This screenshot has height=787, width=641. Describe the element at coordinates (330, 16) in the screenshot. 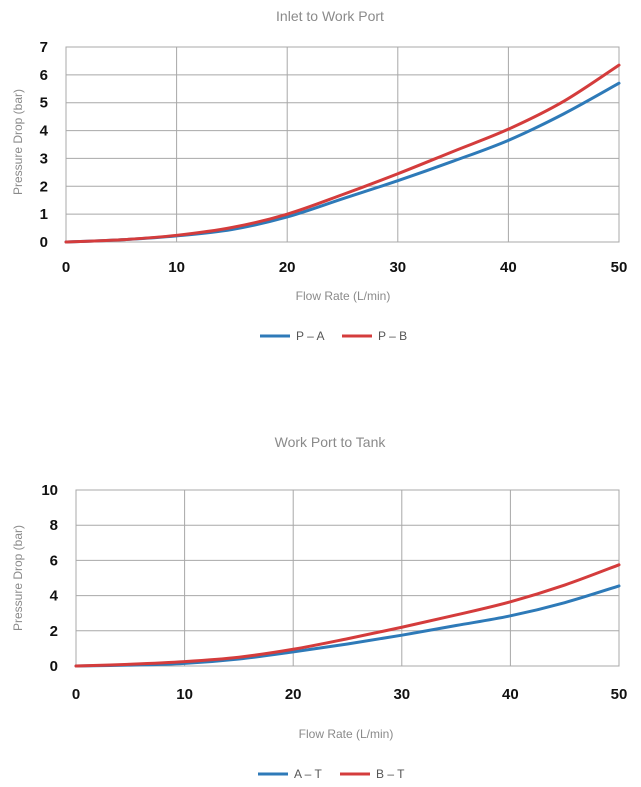

I see `chart-title: Inlet to Work Port` at that location.